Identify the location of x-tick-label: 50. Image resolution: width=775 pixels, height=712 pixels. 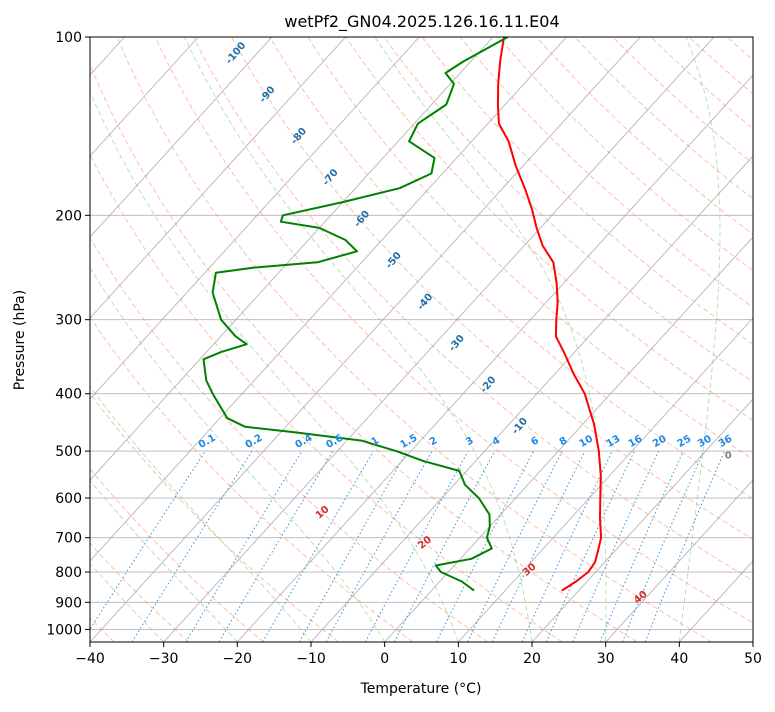
(753, 659).